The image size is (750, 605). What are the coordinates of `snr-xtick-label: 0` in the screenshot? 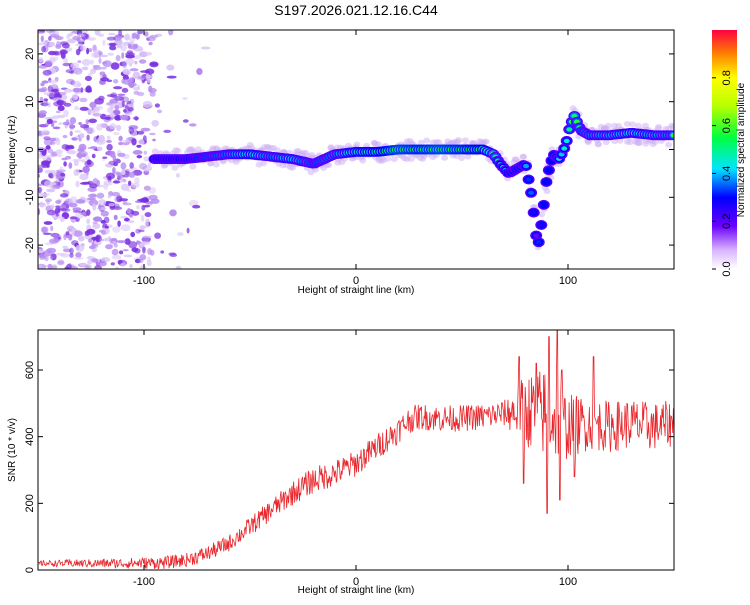 It's located at (356, 582).